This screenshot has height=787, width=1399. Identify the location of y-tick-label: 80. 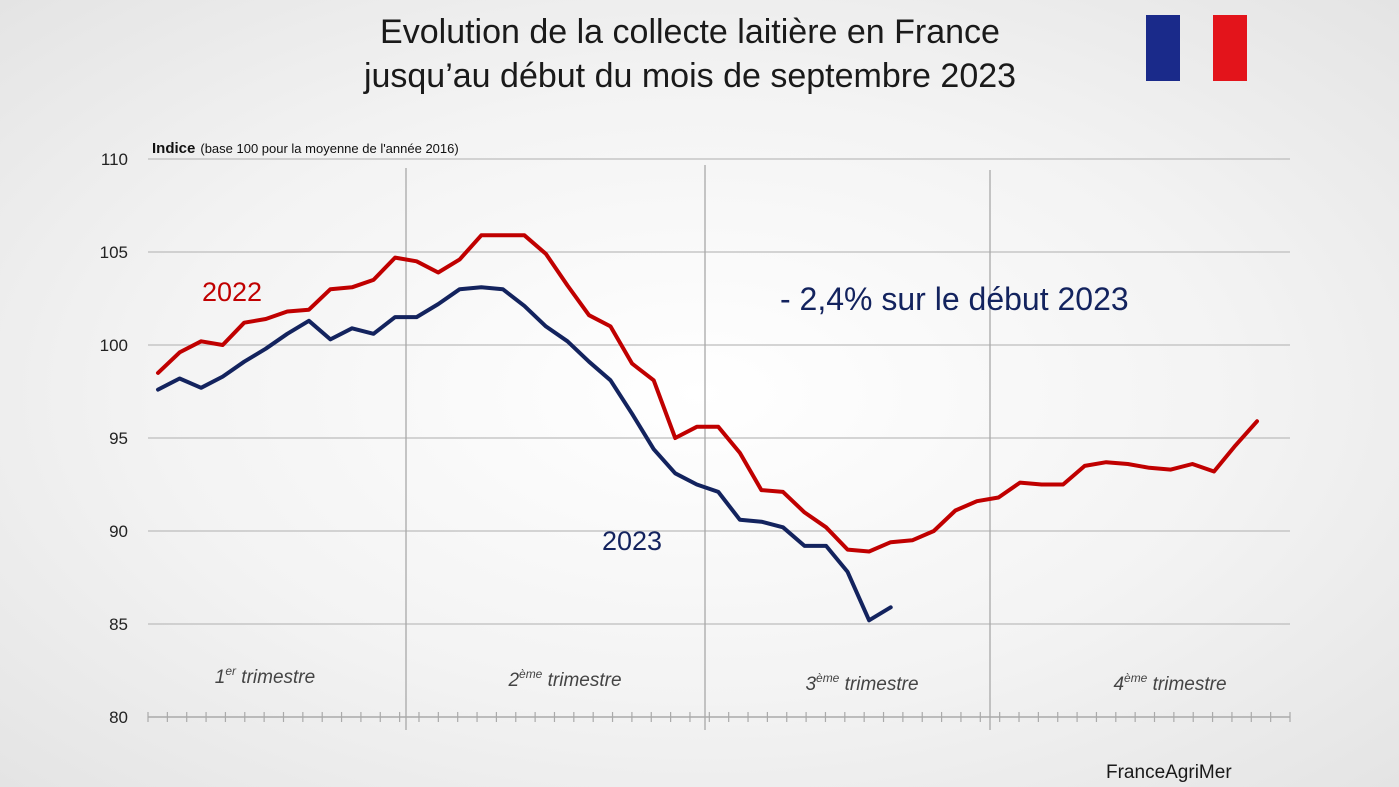
(118, 717).